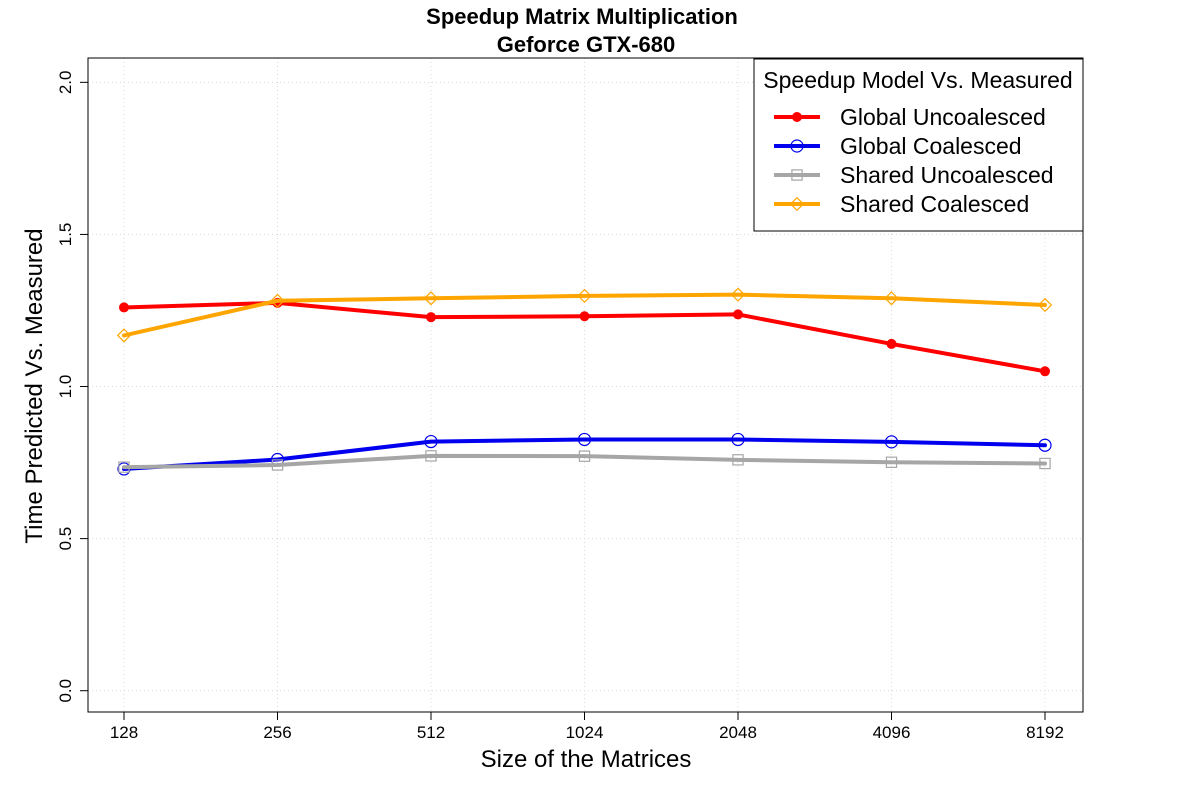 This screenshot has width=1200, height=800. I want to click on y-tick-label: 1.5, so click(65, 235).